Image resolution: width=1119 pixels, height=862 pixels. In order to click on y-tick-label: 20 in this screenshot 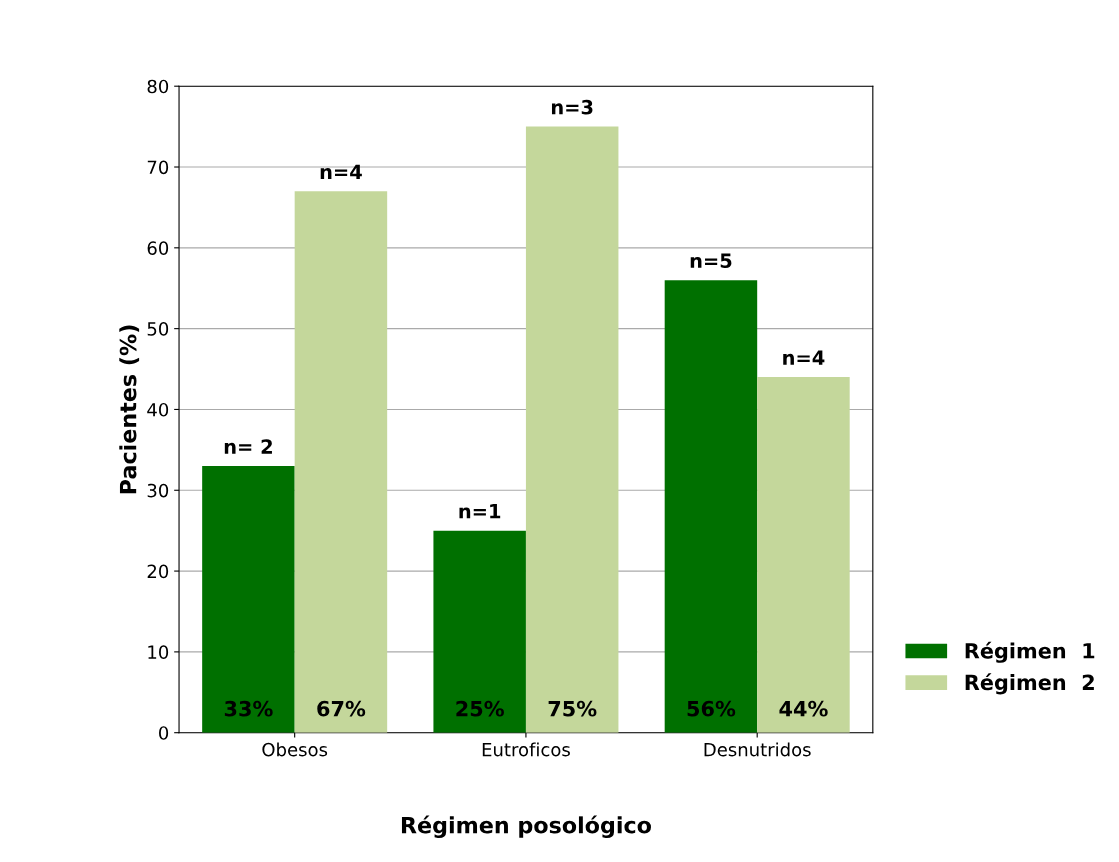, I will do `click(158, 571)`.